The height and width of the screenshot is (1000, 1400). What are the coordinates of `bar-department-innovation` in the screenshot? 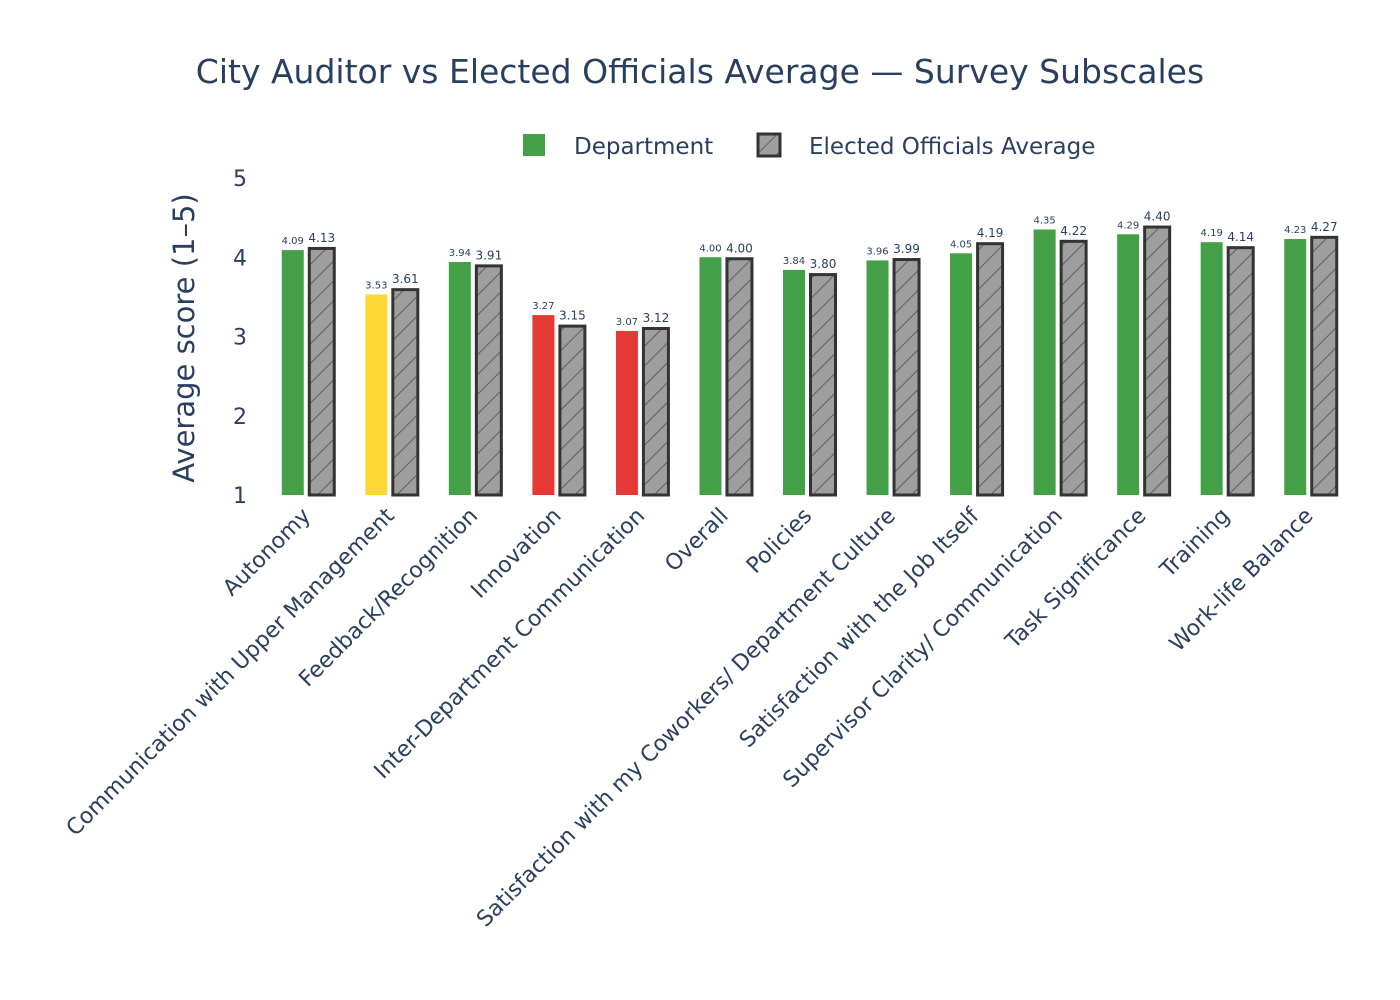 It's located at (543, 405).